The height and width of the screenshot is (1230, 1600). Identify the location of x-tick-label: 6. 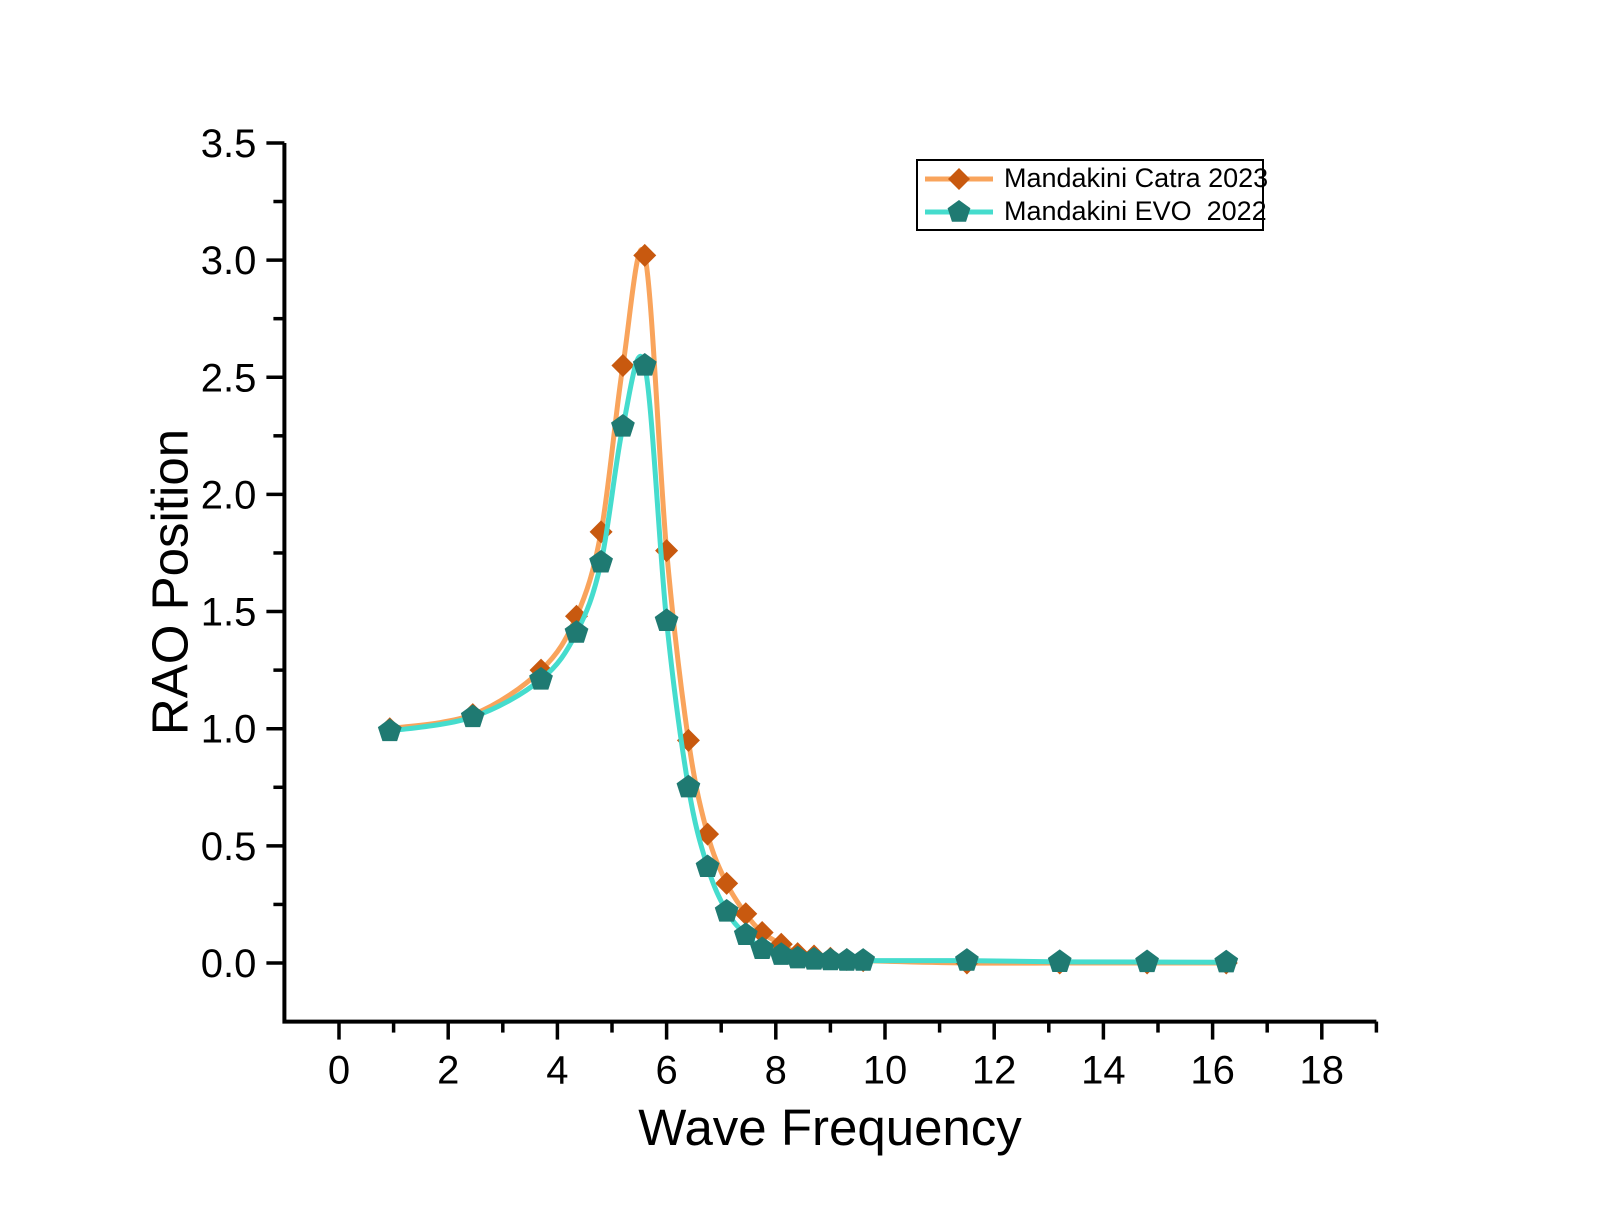
(666, 1071).